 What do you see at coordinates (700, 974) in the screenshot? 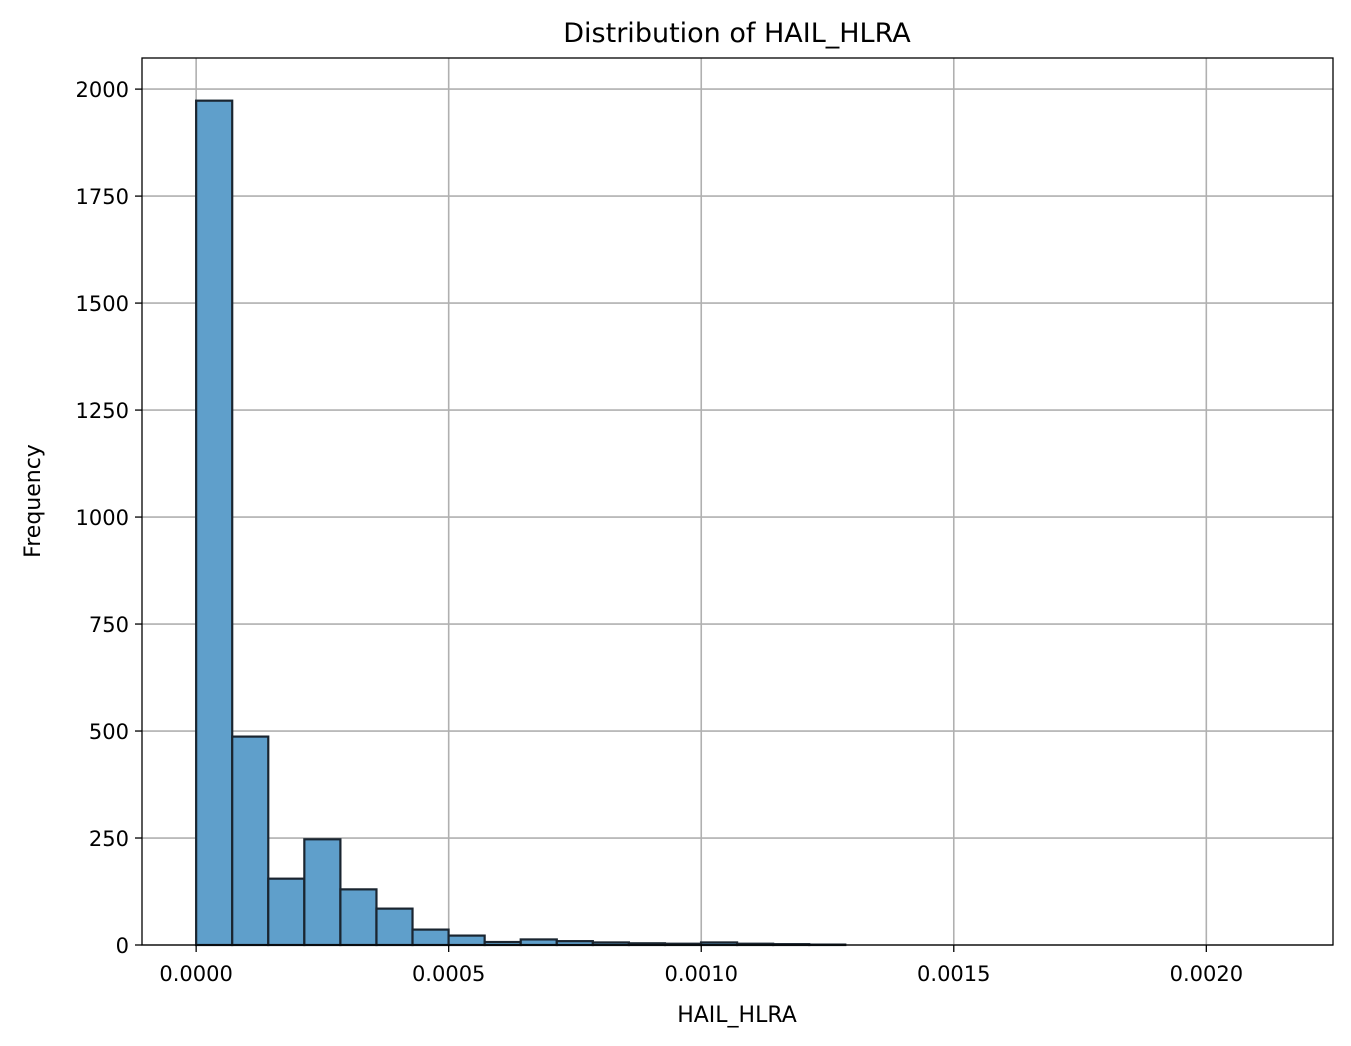
I see `x-tick-label: 0.0010` at bounding box center [700, 974].